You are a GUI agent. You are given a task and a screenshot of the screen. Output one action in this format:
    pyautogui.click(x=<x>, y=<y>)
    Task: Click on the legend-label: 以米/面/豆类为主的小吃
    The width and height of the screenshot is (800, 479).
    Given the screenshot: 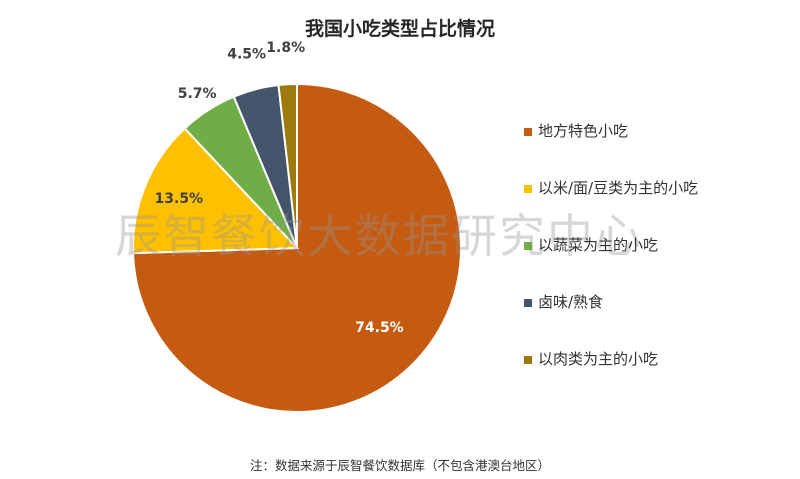 What is the action you would take?
    pyautogui.click(x=618, y=188)
    